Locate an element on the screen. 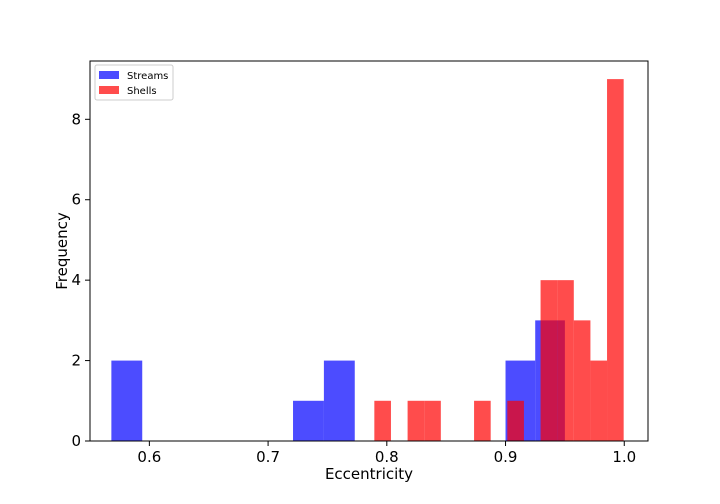 The height and width of the screenshot is (504, 720). x-tick-label: 1.0 is located at coordinates (624, 457).